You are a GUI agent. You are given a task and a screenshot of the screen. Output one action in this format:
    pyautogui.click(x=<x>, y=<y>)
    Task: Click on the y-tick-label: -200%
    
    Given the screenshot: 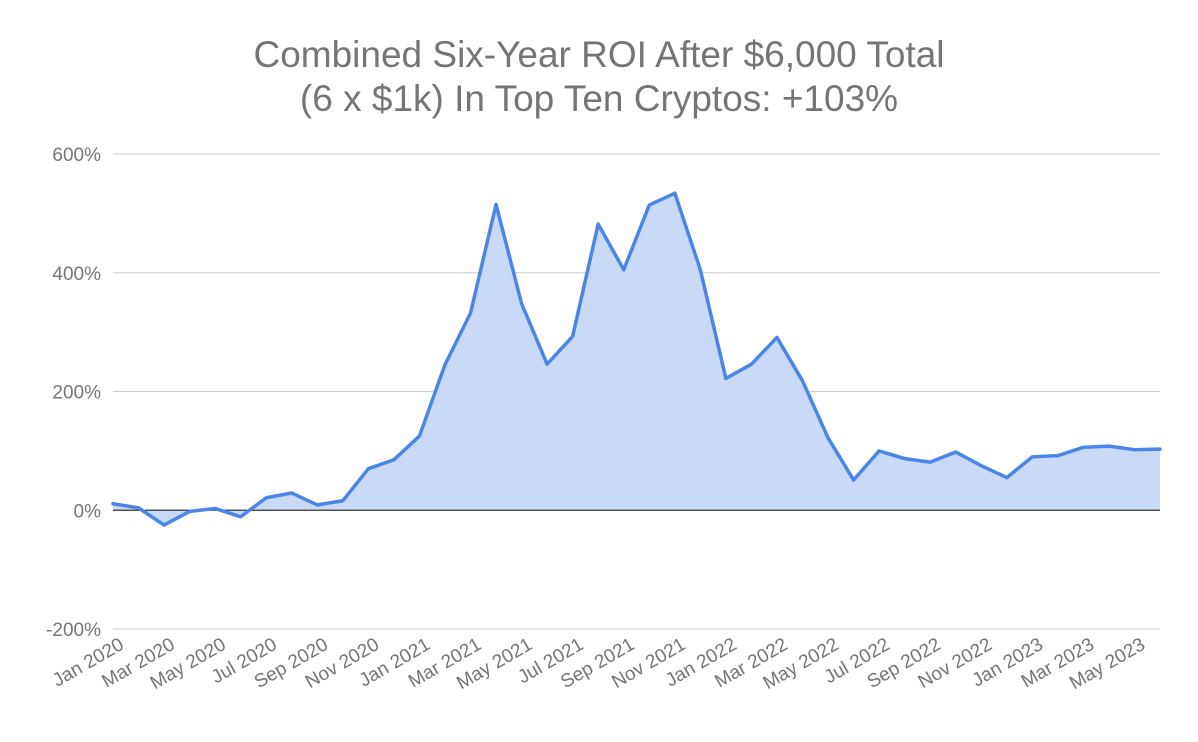 What is the action you would take?
    pyautogui.click(x=73, y=630)
    